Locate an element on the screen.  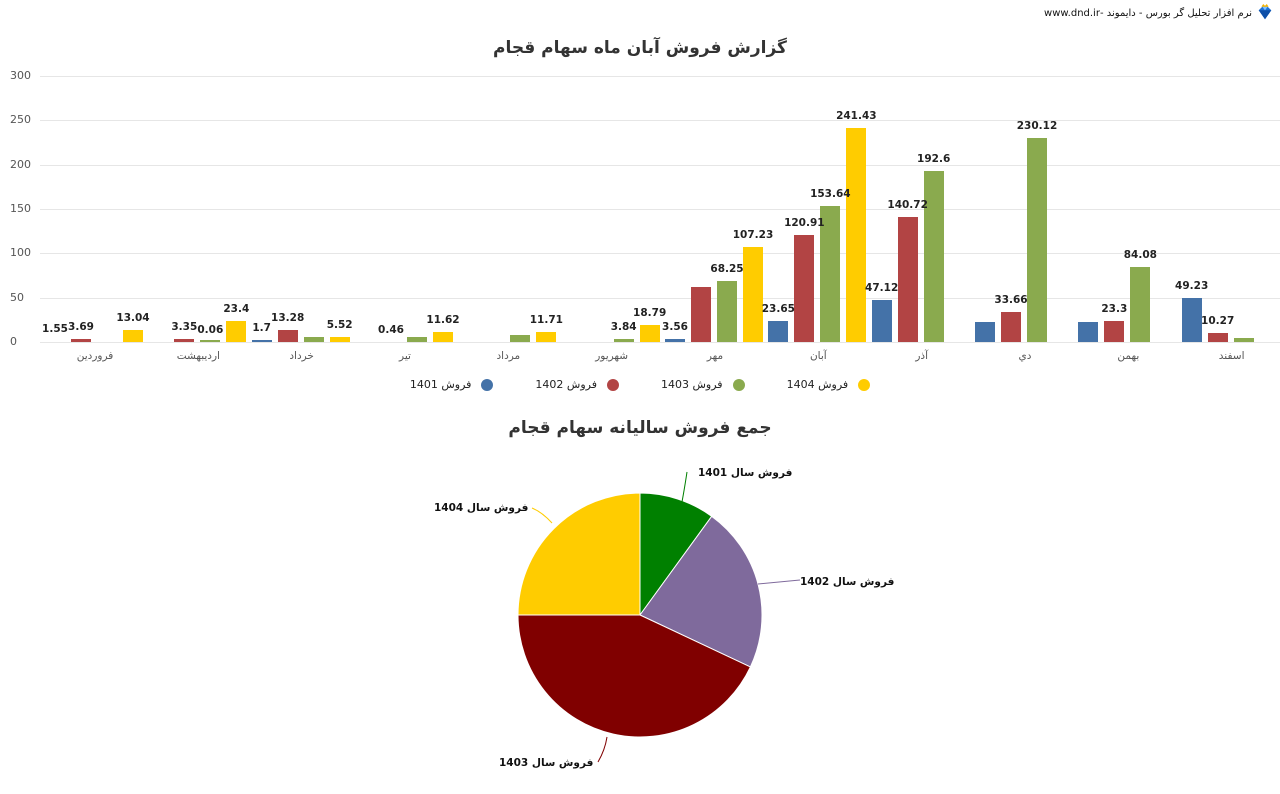
data-label: 49.23 is located at coordinates (1192, 286).